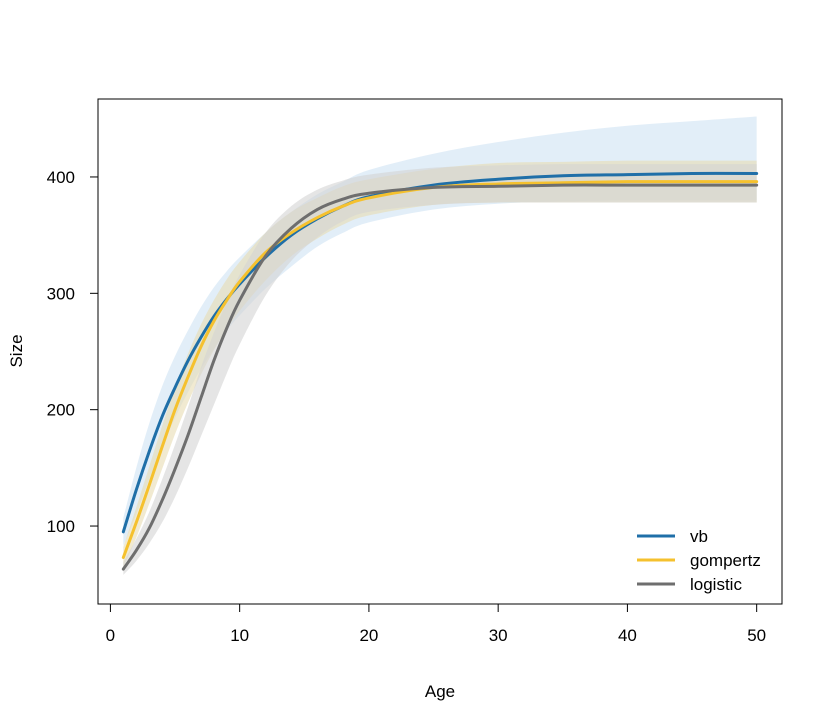 This screenshot has height=728, width=833. I want to click on x-axis: 0 10 20 30 40 50, so click(436, 624).